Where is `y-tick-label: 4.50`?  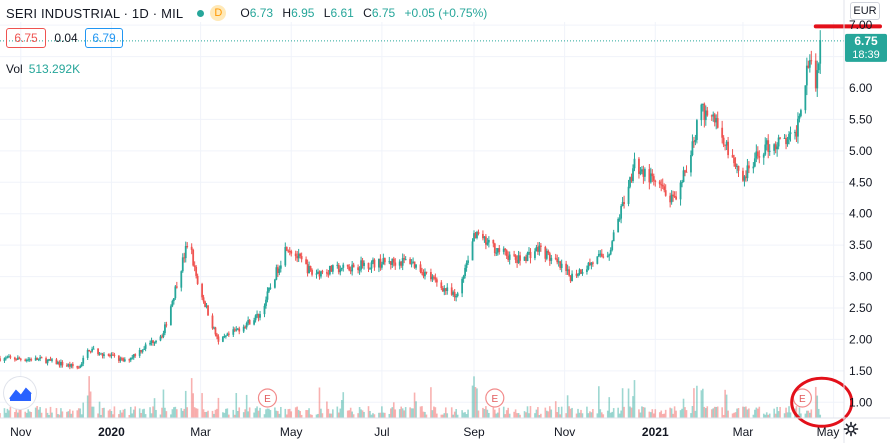 y-tick-label: 4.50 is located at coordinates (861, 182).